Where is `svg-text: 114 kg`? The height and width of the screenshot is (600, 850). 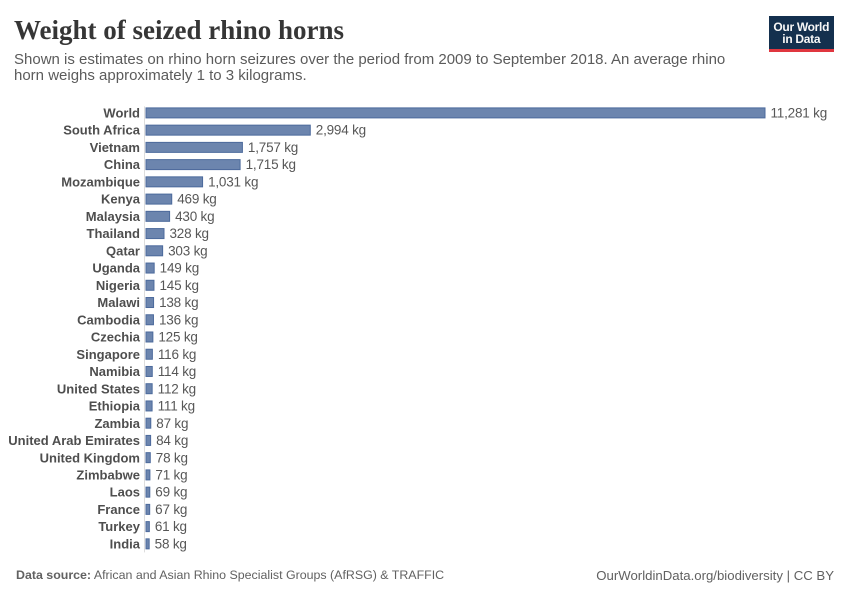 svg-text: 114 kg is located at coordinates (177, 371).